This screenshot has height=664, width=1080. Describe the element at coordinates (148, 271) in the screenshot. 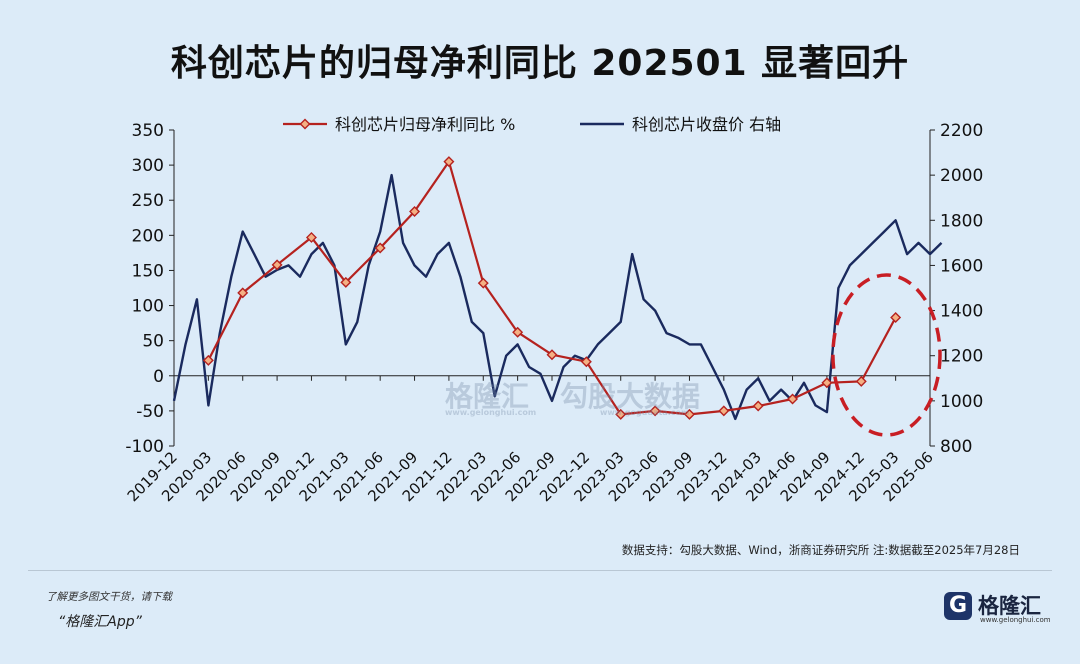

I see `left-tick-label: 150` at that location.